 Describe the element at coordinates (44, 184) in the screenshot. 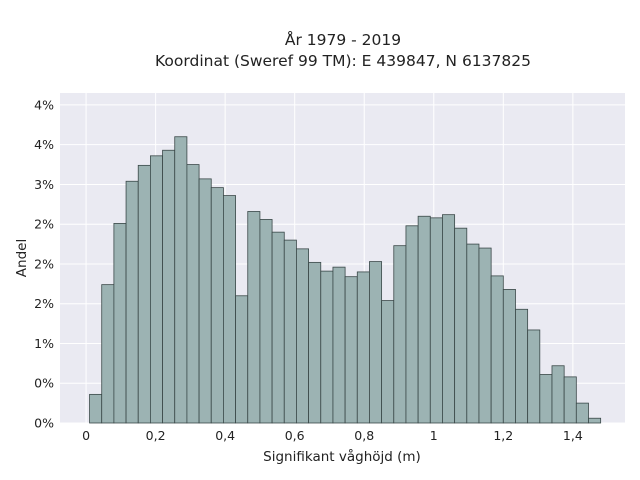

I see `y-tick-label: 3%` at that location.